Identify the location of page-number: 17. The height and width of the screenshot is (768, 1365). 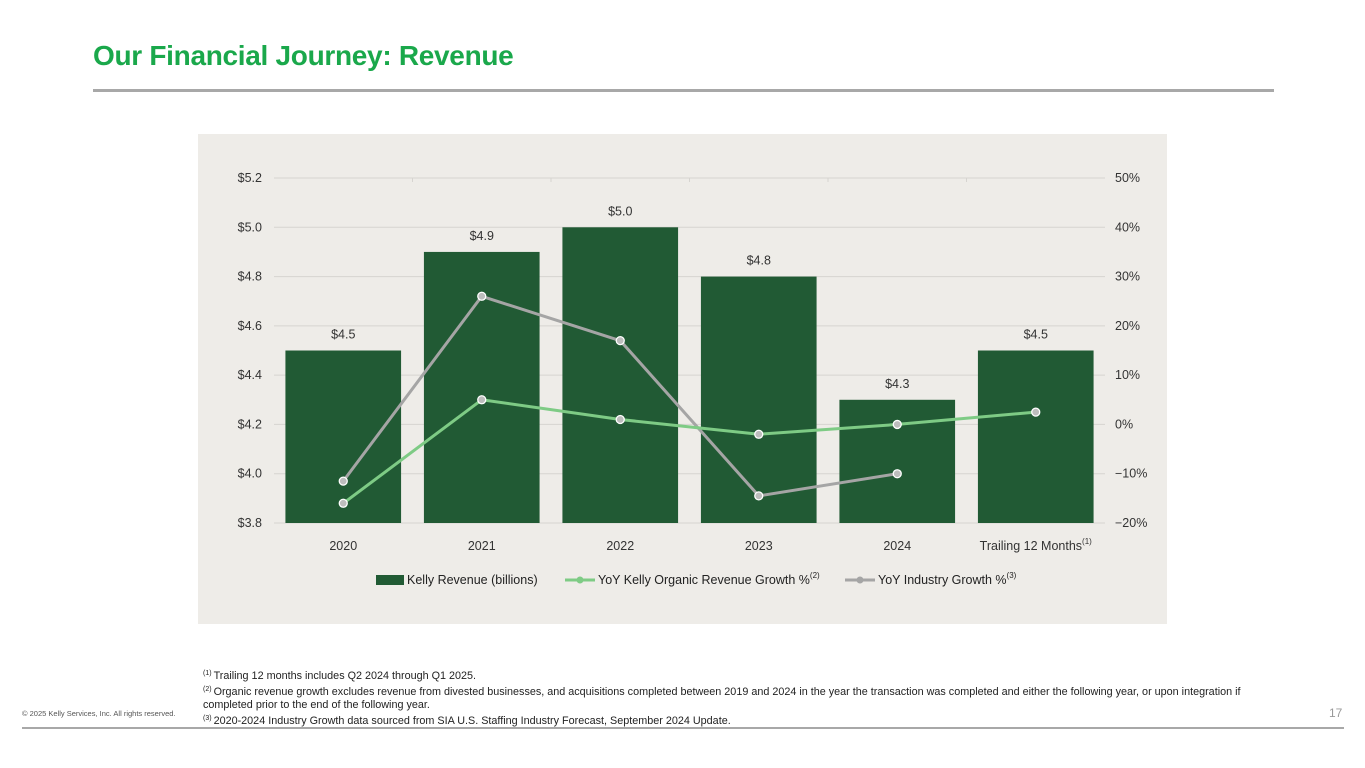
(1336, 713).